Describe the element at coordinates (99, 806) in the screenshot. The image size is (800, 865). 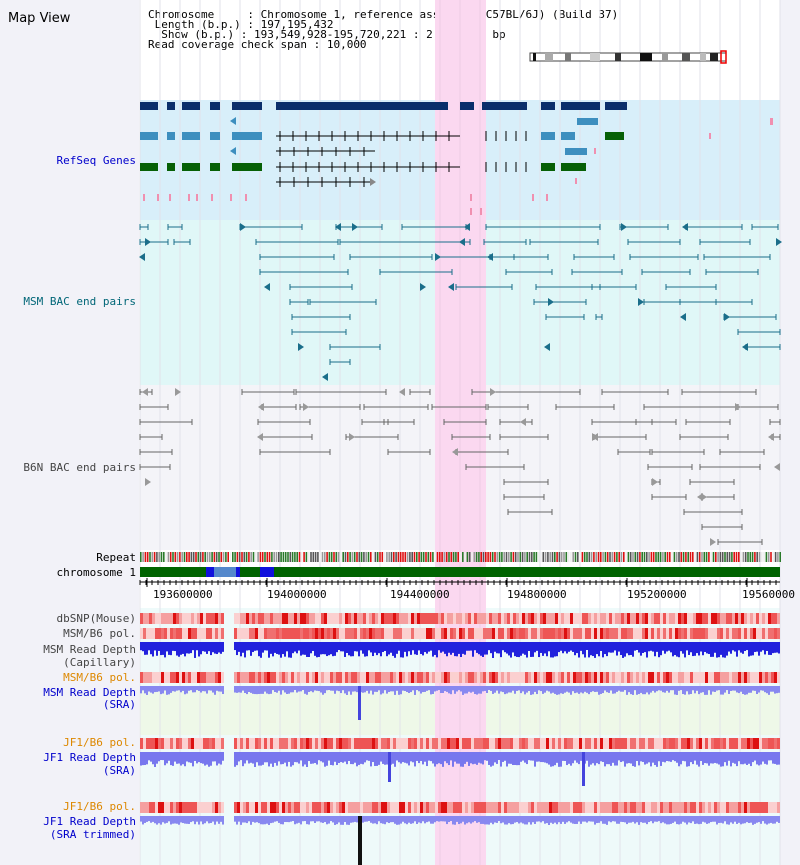
I see `track-label-jf1-b6-pol-2: JF1/B6 pol.` at that location.